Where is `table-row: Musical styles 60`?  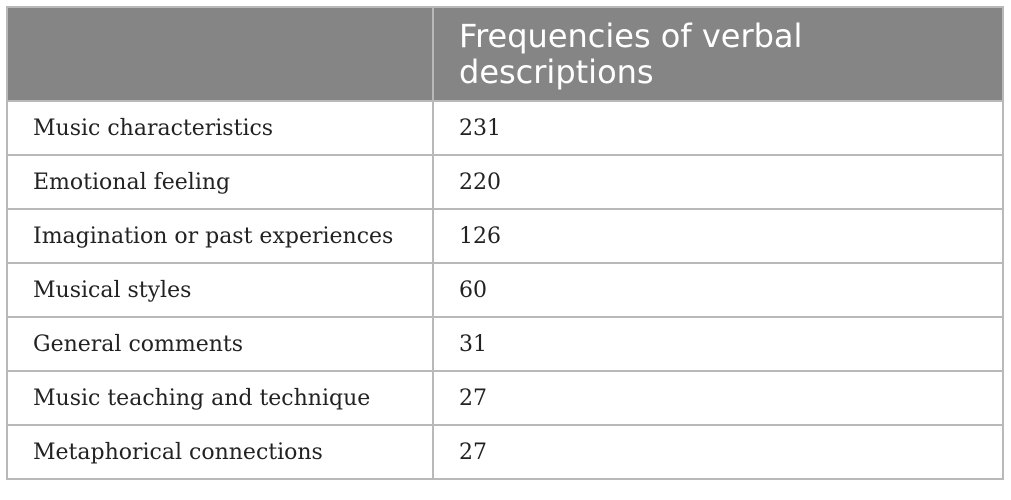
table-row: Musical styles 60 is located at coordinates (505, 290).